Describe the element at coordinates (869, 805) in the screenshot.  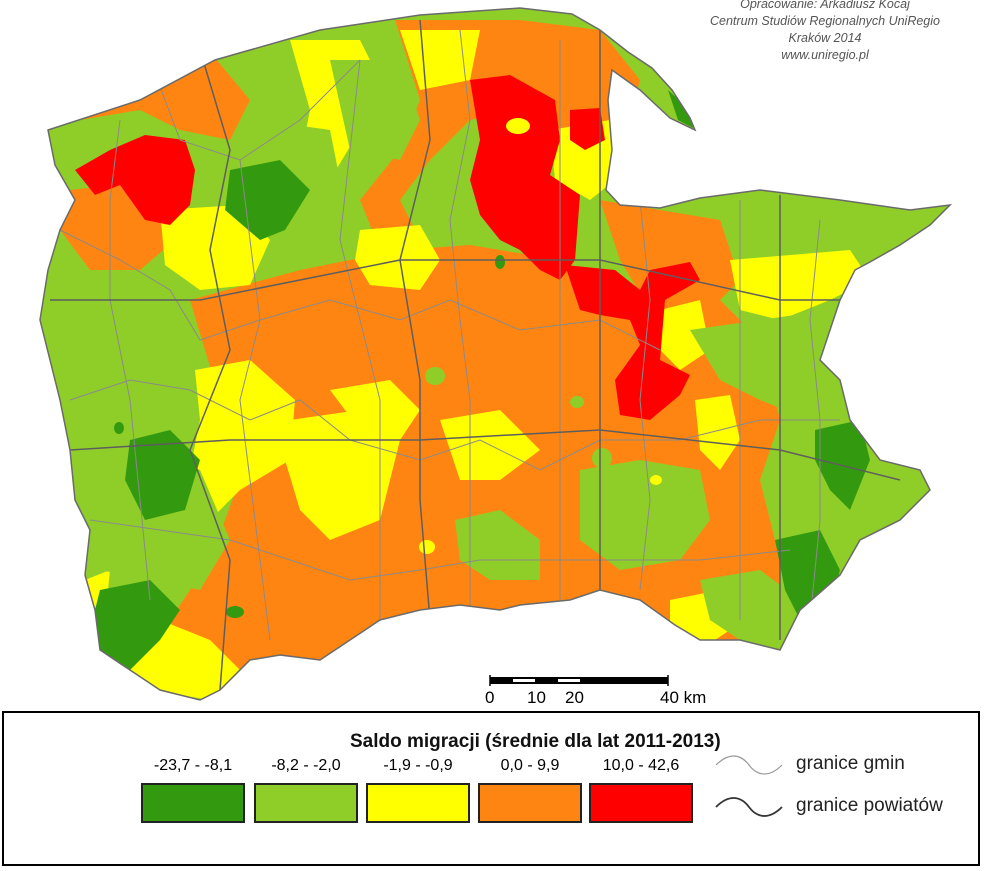
I see `legend-powiat-label: granice powiatów` at that location.